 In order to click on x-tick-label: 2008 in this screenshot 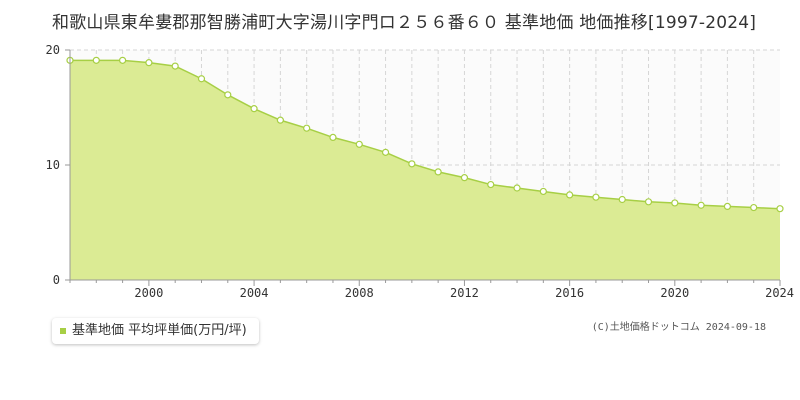, I will do `click(359, 293)`.